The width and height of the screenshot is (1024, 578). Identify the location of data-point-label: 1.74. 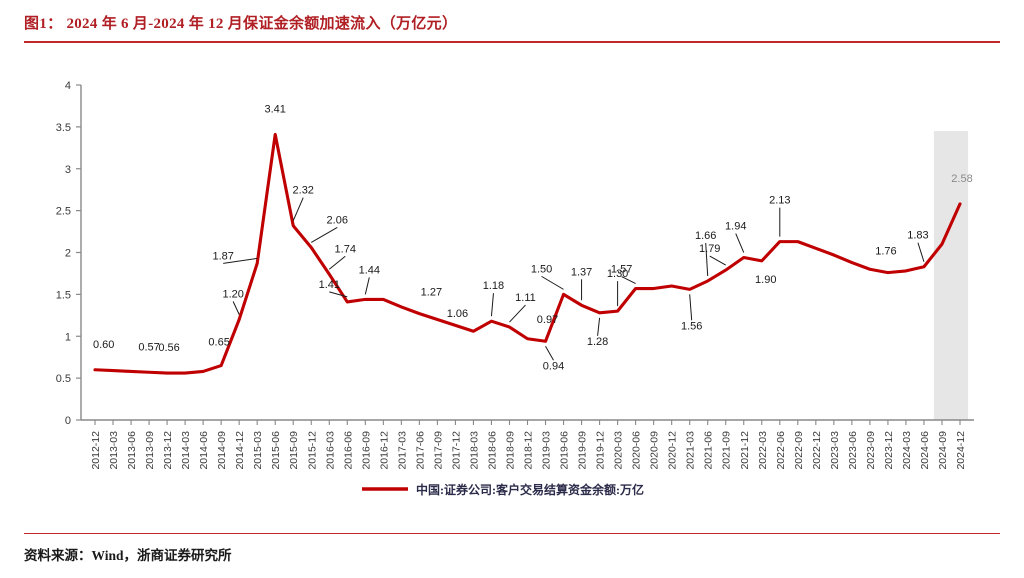
(345, 249).